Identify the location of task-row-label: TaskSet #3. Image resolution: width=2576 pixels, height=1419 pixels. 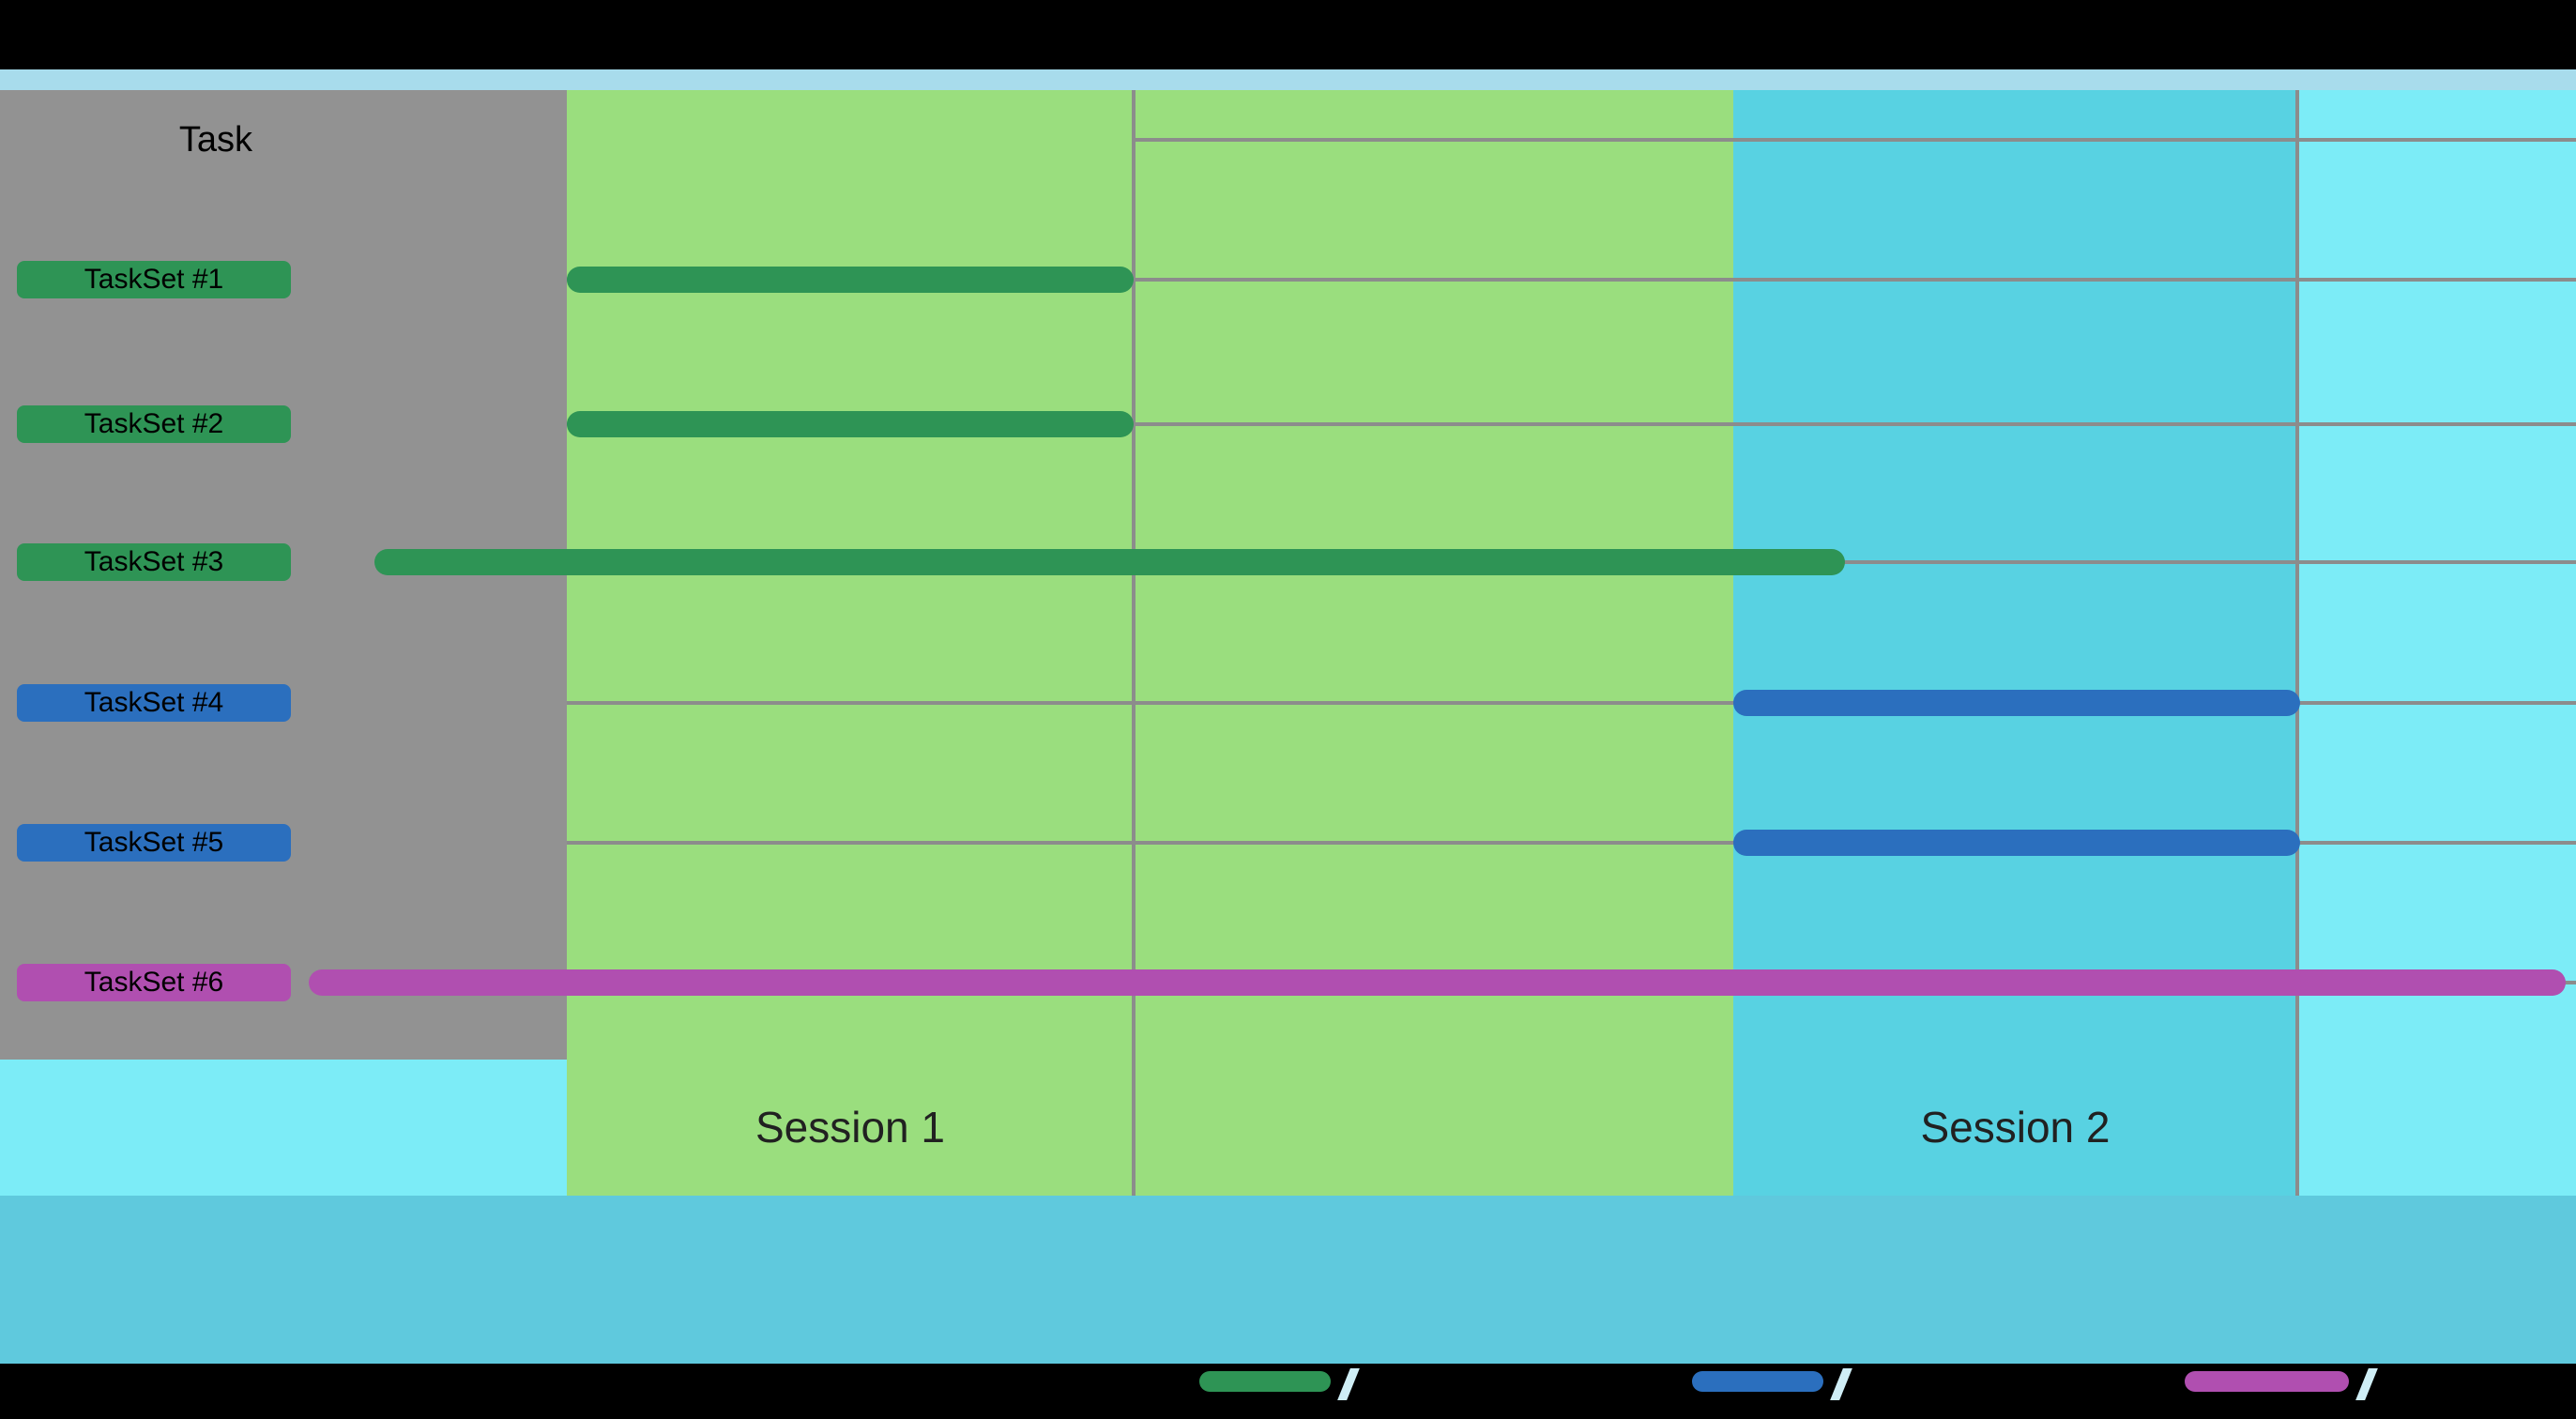
(154, 562).